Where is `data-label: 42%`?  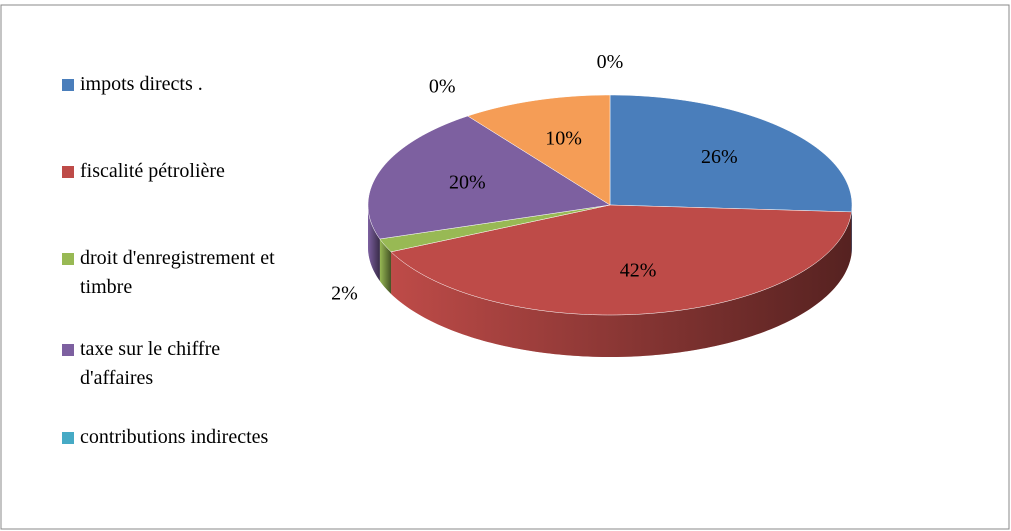 data-label: 42% is located at coordinates (638, 271).